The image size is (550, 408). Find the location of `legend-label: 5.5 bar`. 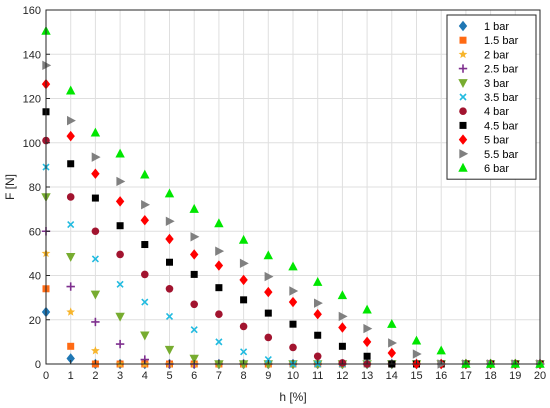

legend-label: 5.5 bar is located at coordinates (501, 155).